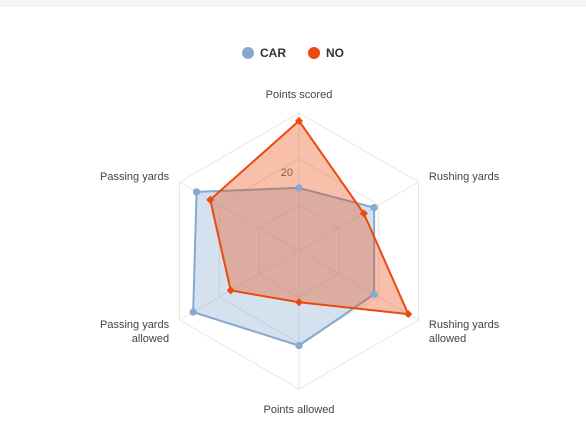 This screenshot has height=423, width=586. Describe the element at coordinates (135, 332) in the screenshot. I see `axis-label-passing-yards-allowed: Passing yards allowed` at that location.